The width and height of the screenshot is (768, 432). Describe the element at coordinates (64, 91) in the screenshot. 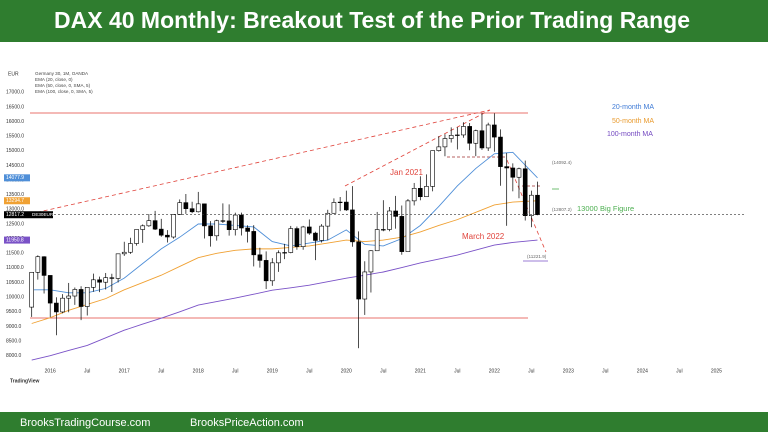

I see `legend-entry: EMA (100, close, 0, SMA, 5)` at that location.